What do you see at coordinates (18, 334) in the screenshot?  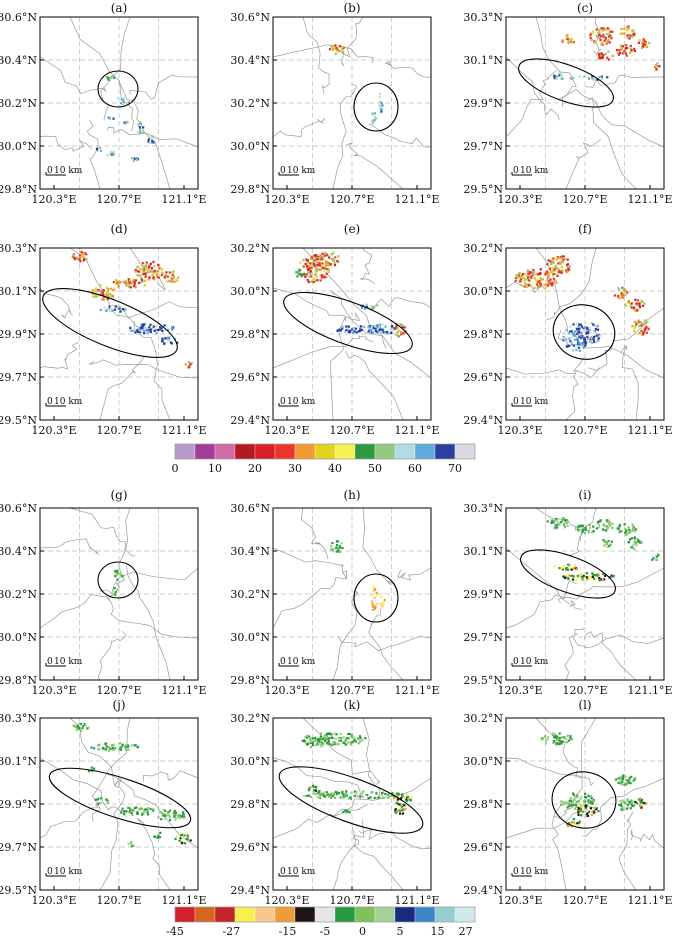 I see `ytick-label: 29.9°N` at bounding box center [18, 334].